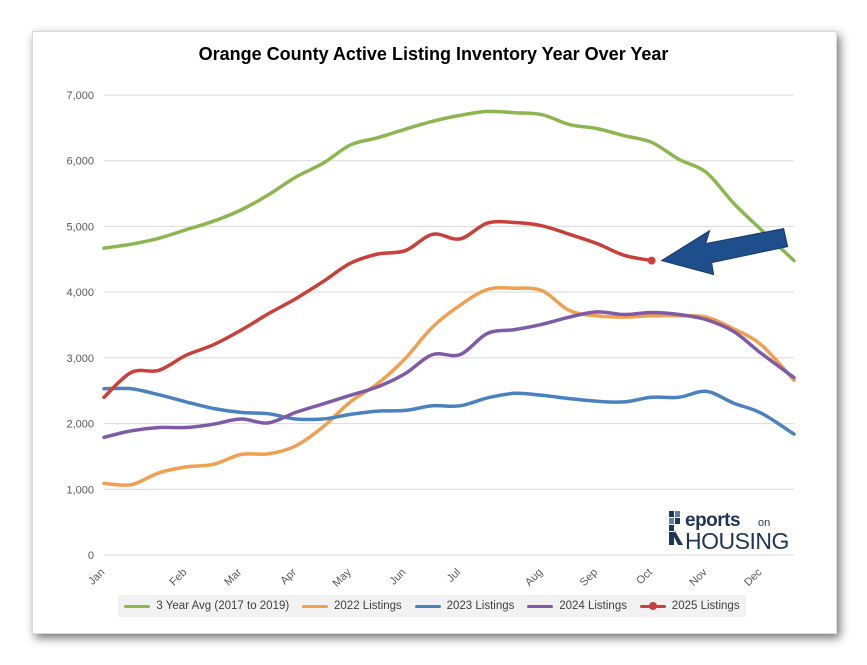 The image size is (867, 665). I want to click on x-tick-label: Aug, so click(534, 577).